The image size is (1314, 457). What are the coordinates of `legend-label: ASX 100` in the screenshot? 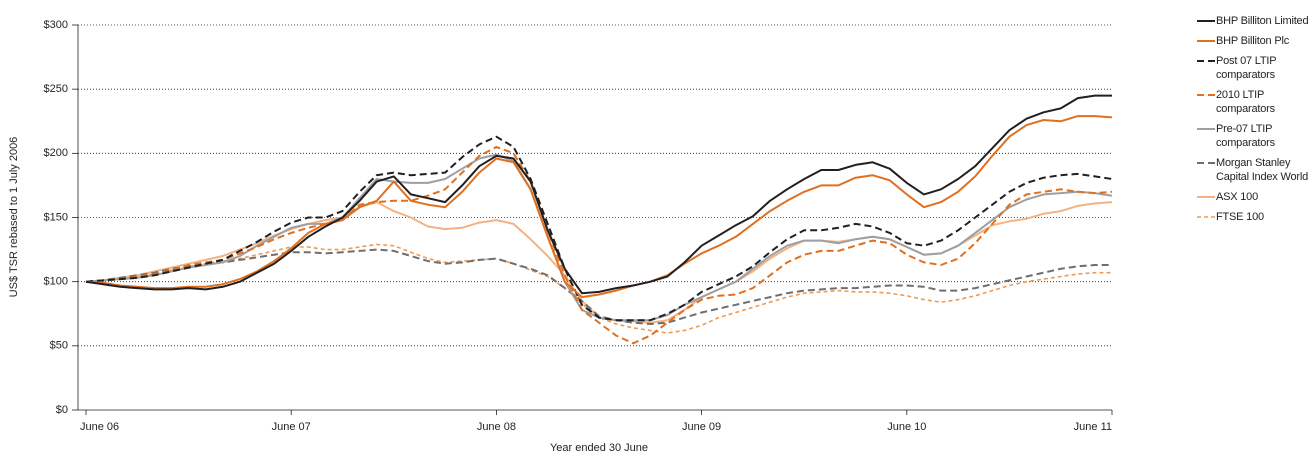 It's located at (1237, 197).